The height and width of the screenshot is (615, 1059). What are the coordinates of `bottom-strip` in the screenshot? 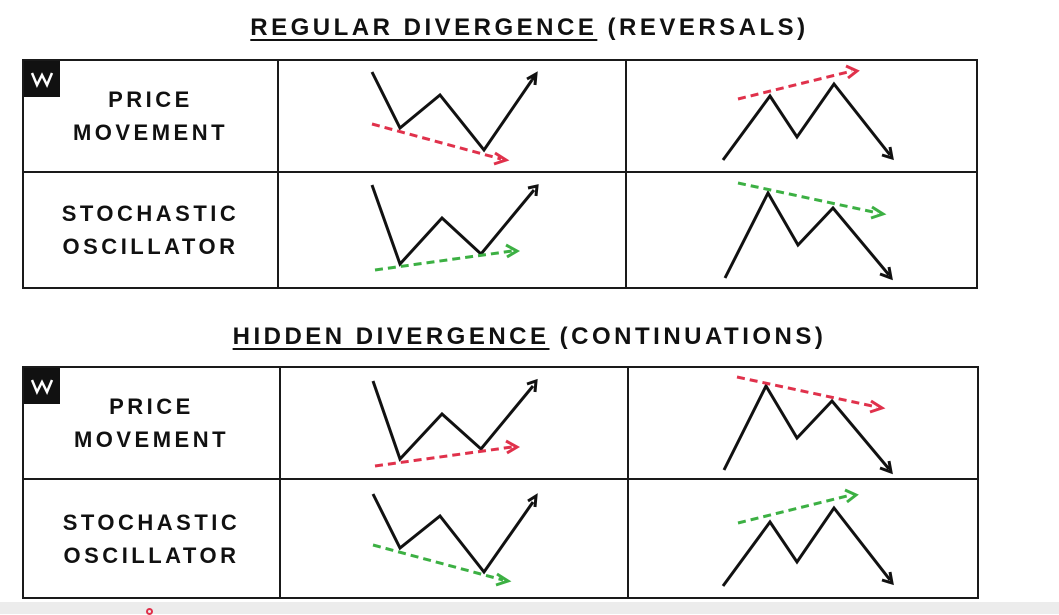 It's located at (529, 608).